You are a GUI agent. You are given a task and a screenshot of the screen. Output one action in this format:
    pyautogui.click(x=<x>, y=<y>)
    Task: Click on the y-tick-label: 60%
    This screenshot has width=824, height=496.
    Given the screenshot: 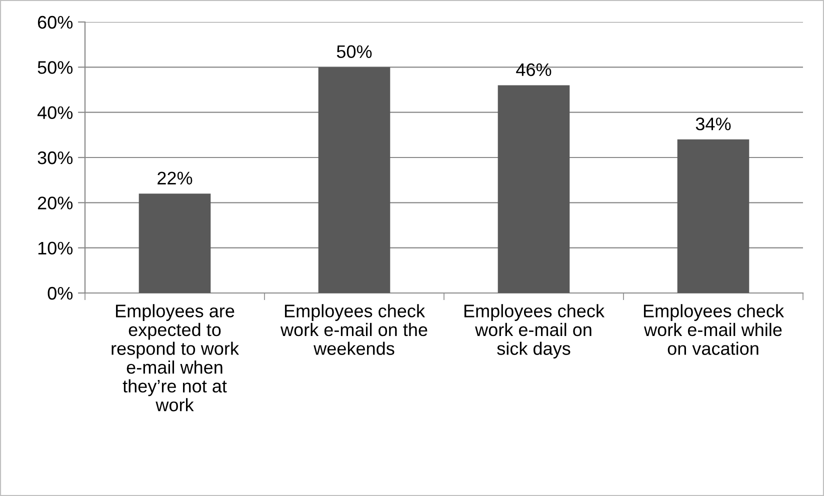 What is the action you would take?
    pyautogui.click(x=55, y=22)
    